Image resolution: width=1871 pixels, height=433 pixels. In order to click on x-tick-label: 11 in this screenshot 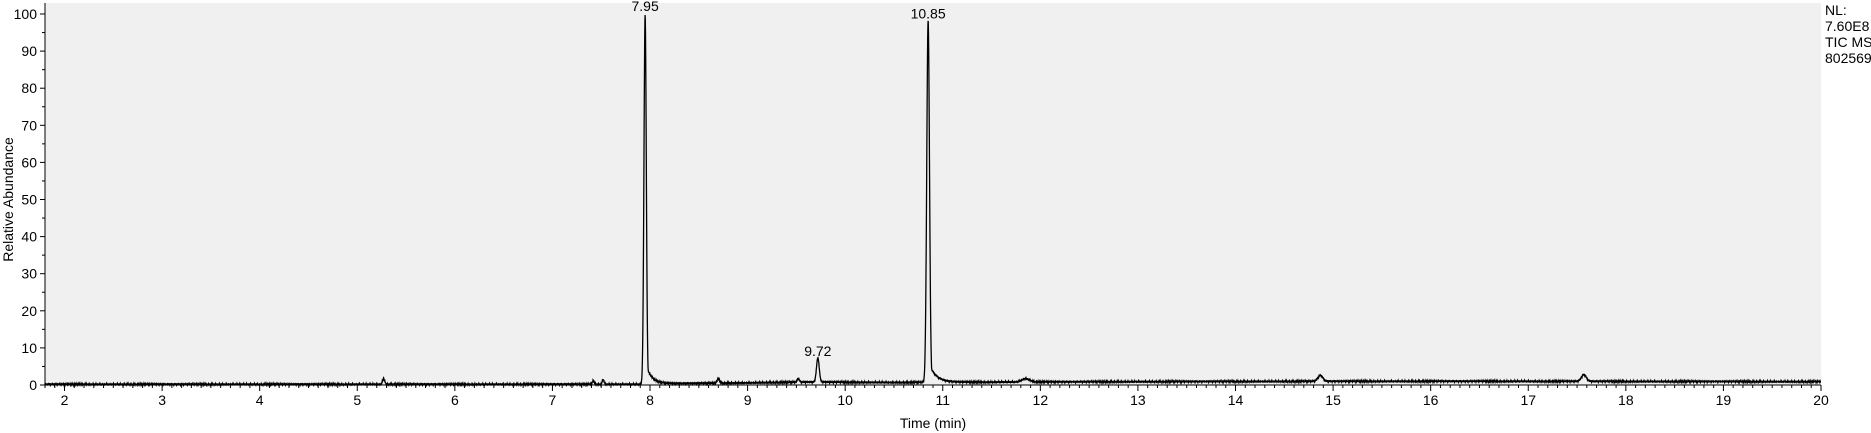, I will do `click(942, 400)`.